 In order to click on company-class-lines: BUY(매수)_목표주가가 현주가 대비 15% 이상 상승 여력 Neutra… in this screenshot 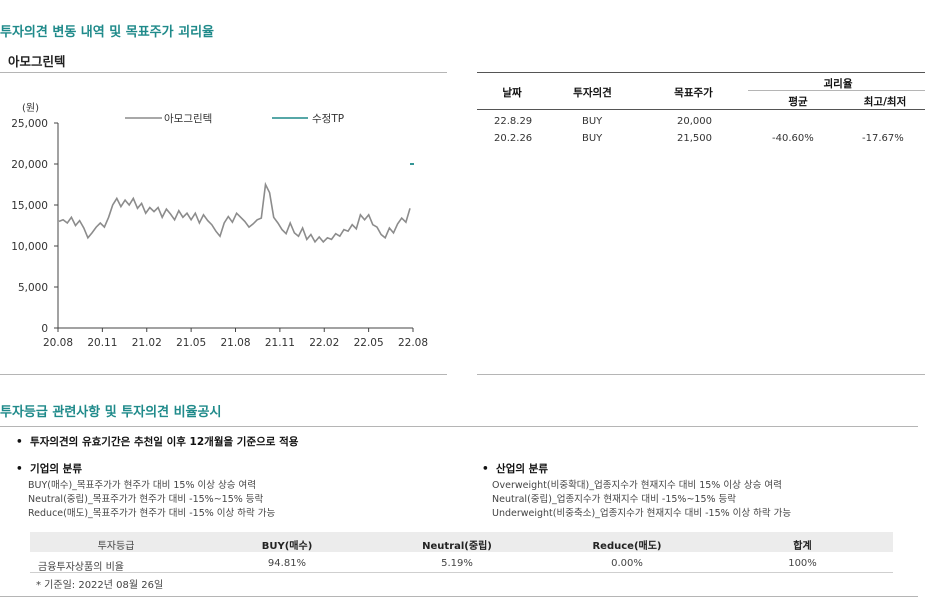, I will do `click(151, 500)`.